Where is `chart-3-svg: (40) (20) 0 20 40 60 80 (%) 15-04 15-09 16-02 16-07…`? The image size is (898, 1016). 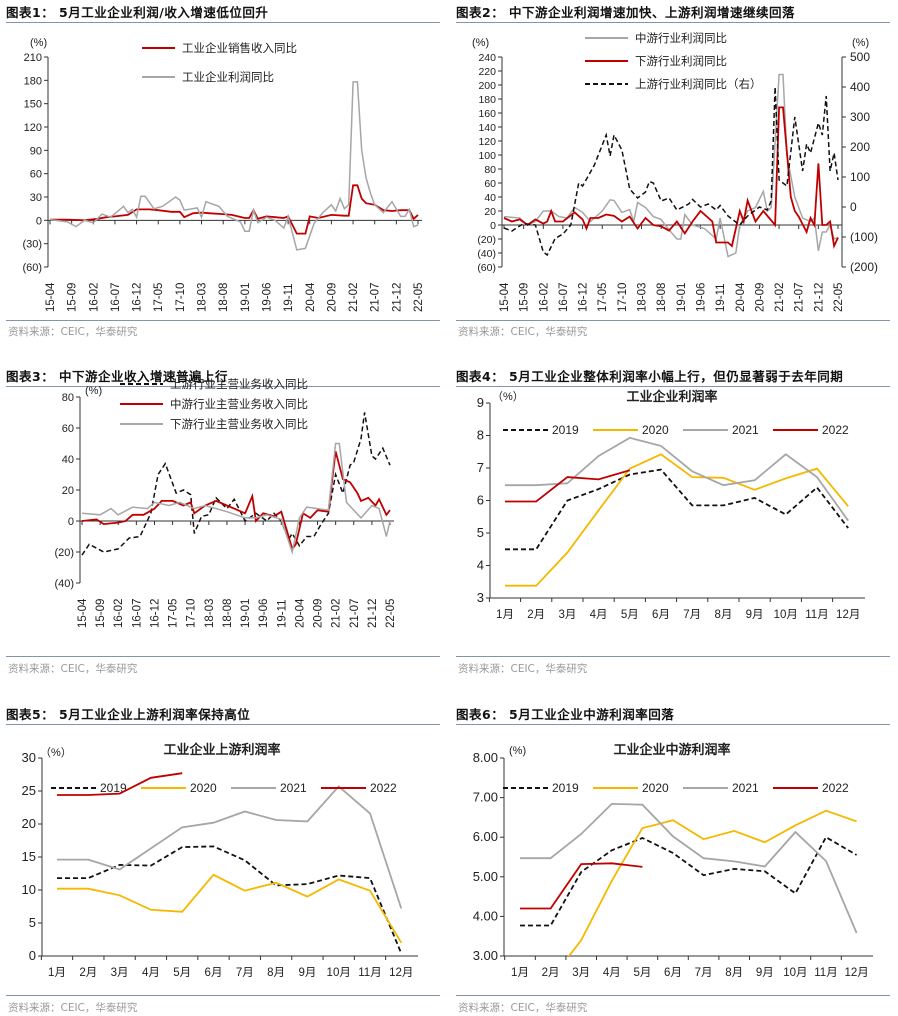
chart-3-svg: (40) (20) 0 20 40 60 80 (%) 15-04 15-09 16-02 16-07… is located at coordinates (225, 502).